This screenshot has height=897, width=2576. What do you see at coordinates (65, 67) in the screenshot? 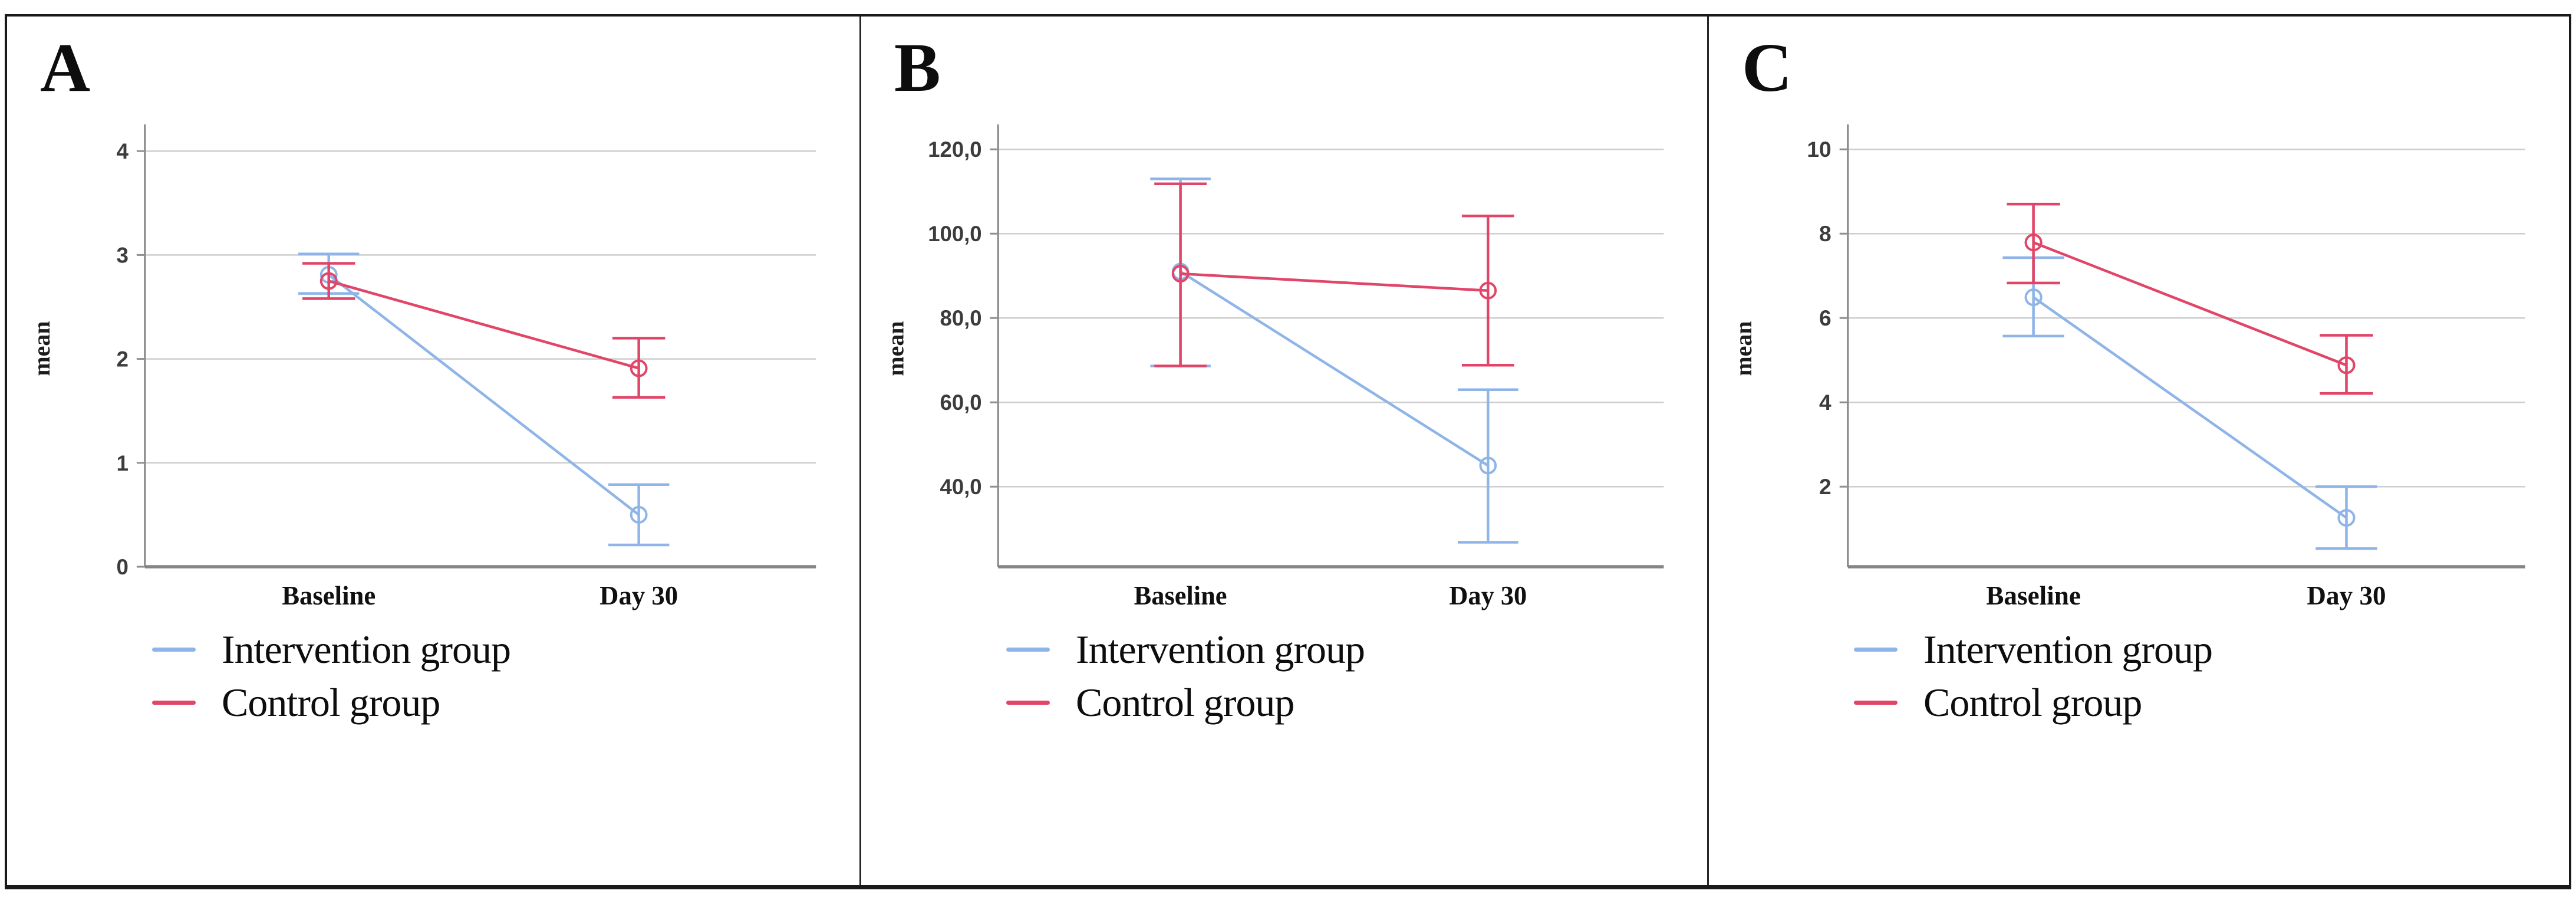
I see `panel-a-label: A` at bounding box center [65, 67].